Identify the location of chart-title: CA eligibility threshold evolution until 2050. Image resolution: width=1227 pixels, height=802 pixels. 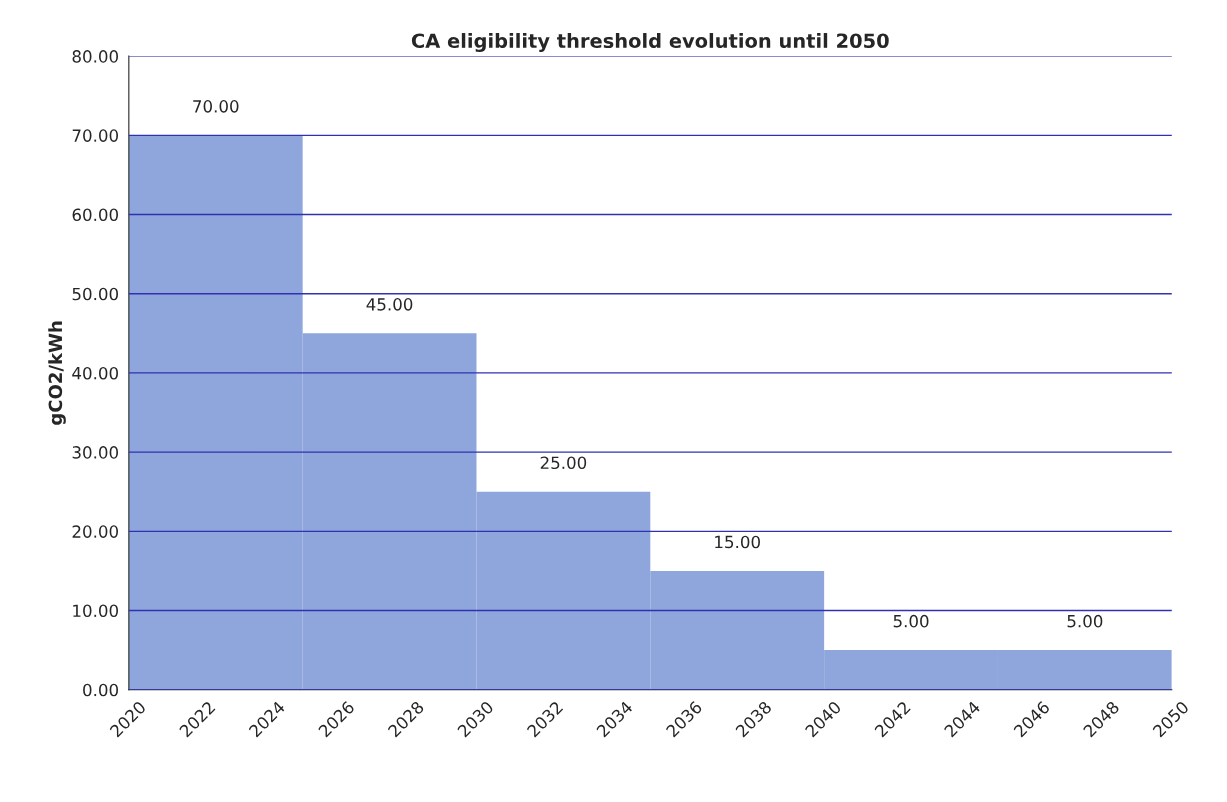
(650, 42).